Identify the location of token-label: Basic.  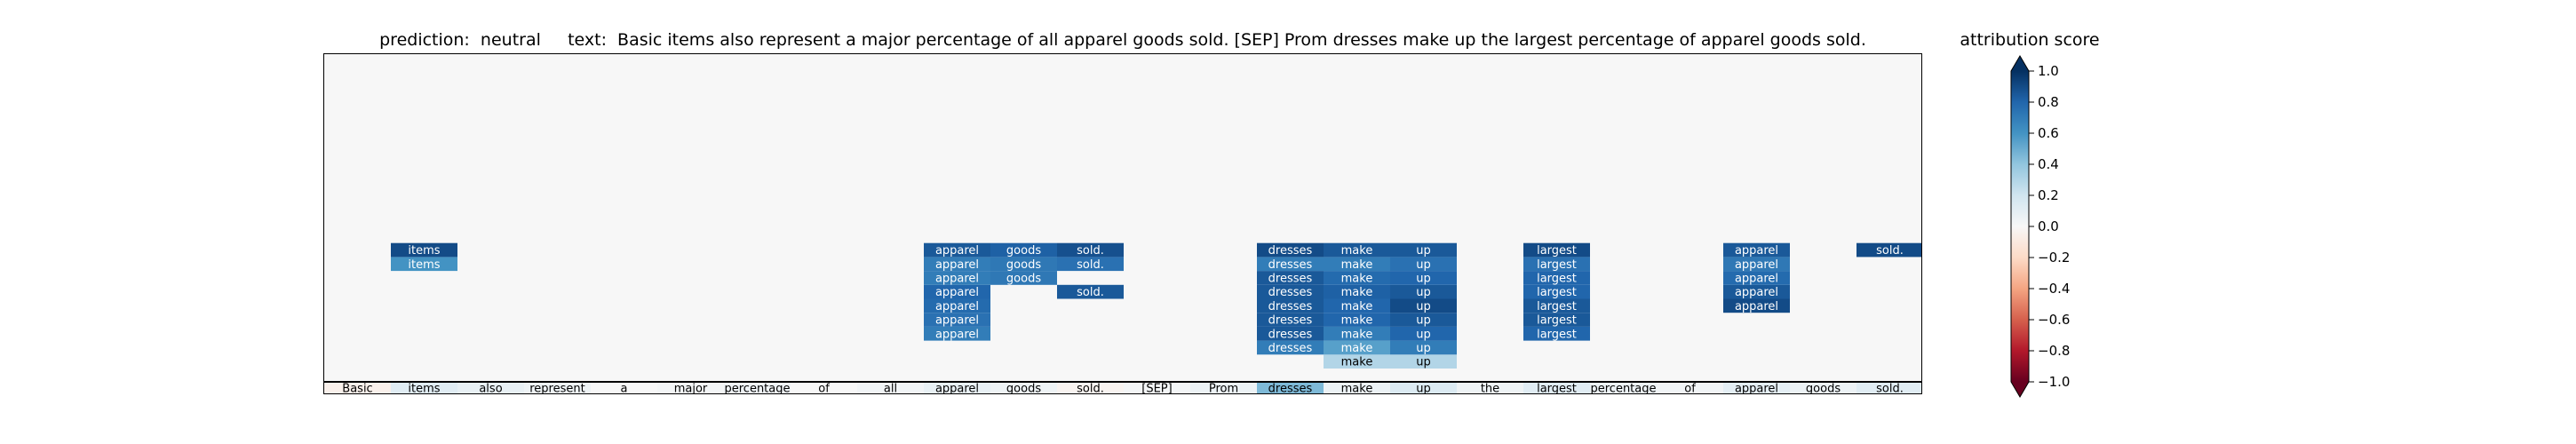
(357, 389).